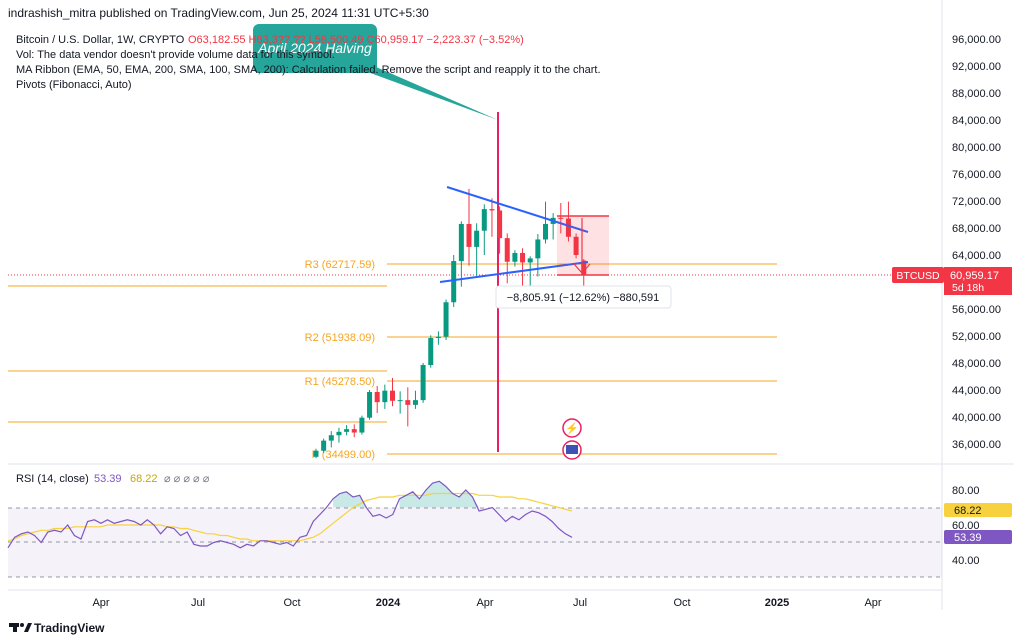 The image size is (1024, 644). What do you see at coordinates (976, 40) in the screenshot?
I see `price-axis-label: 96,000.00` at bounding box center [976, 40].